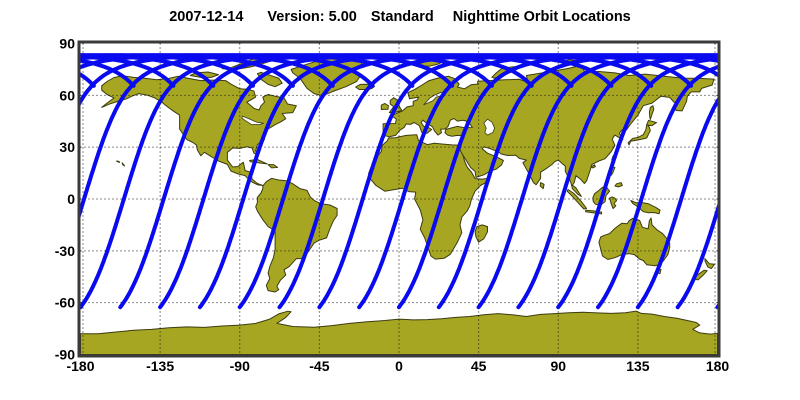 The width and height of the screenshot is (800, 400). I want to click on y-tick-label--90: -90, so click(65, 355).